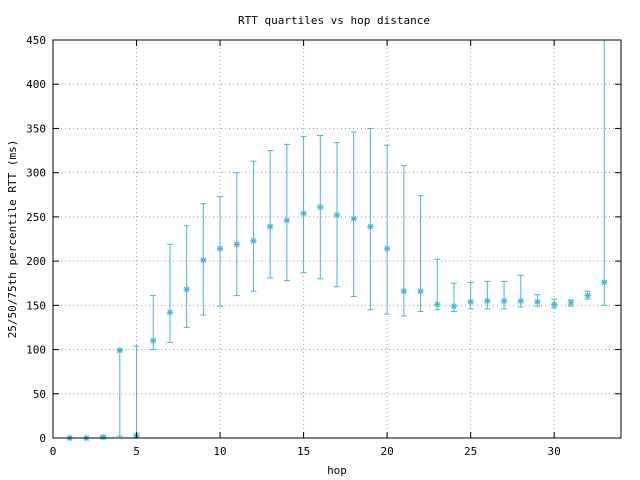 The width and height of the screenshot is (640, 480). Describe the element at coordinates (12, 239) in the screenshot. I see `y-axis-label: 25/50/75th percentile RTT (ms)` at that location.